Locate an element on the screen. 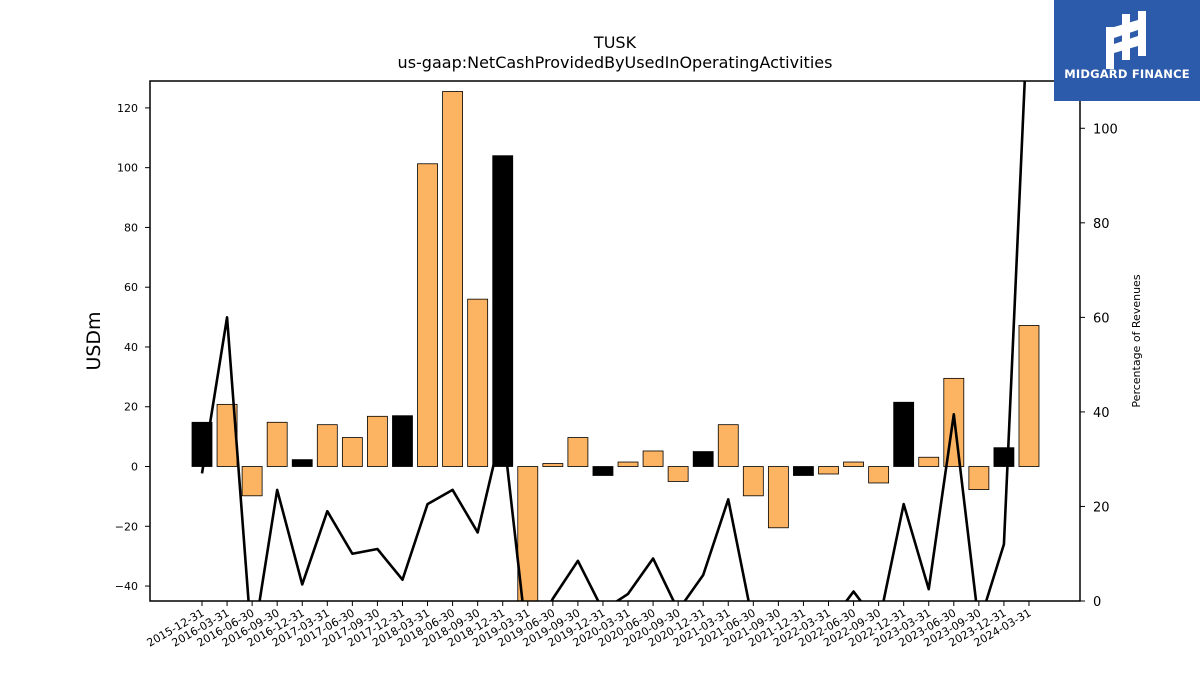 This screenshot has height=675, width=1200. y-tick-label: 80 is located at coordinates (131, 227).